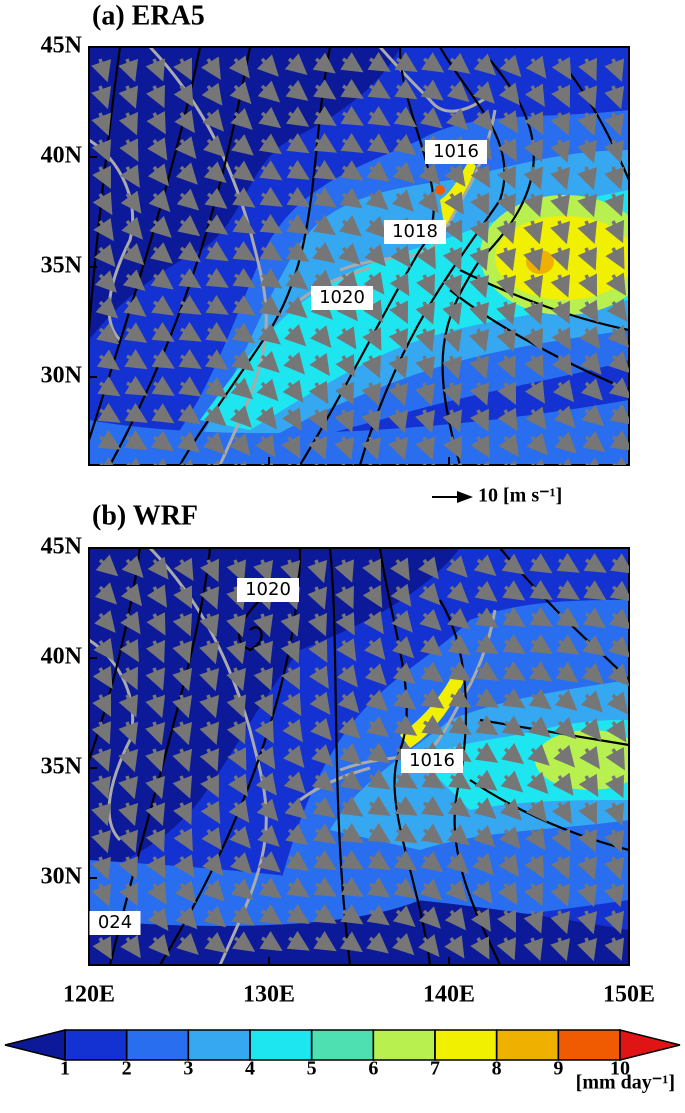  Describe the element at coordinates (219, 1045) in the screenshot. I see `colorbar-box` at that location.